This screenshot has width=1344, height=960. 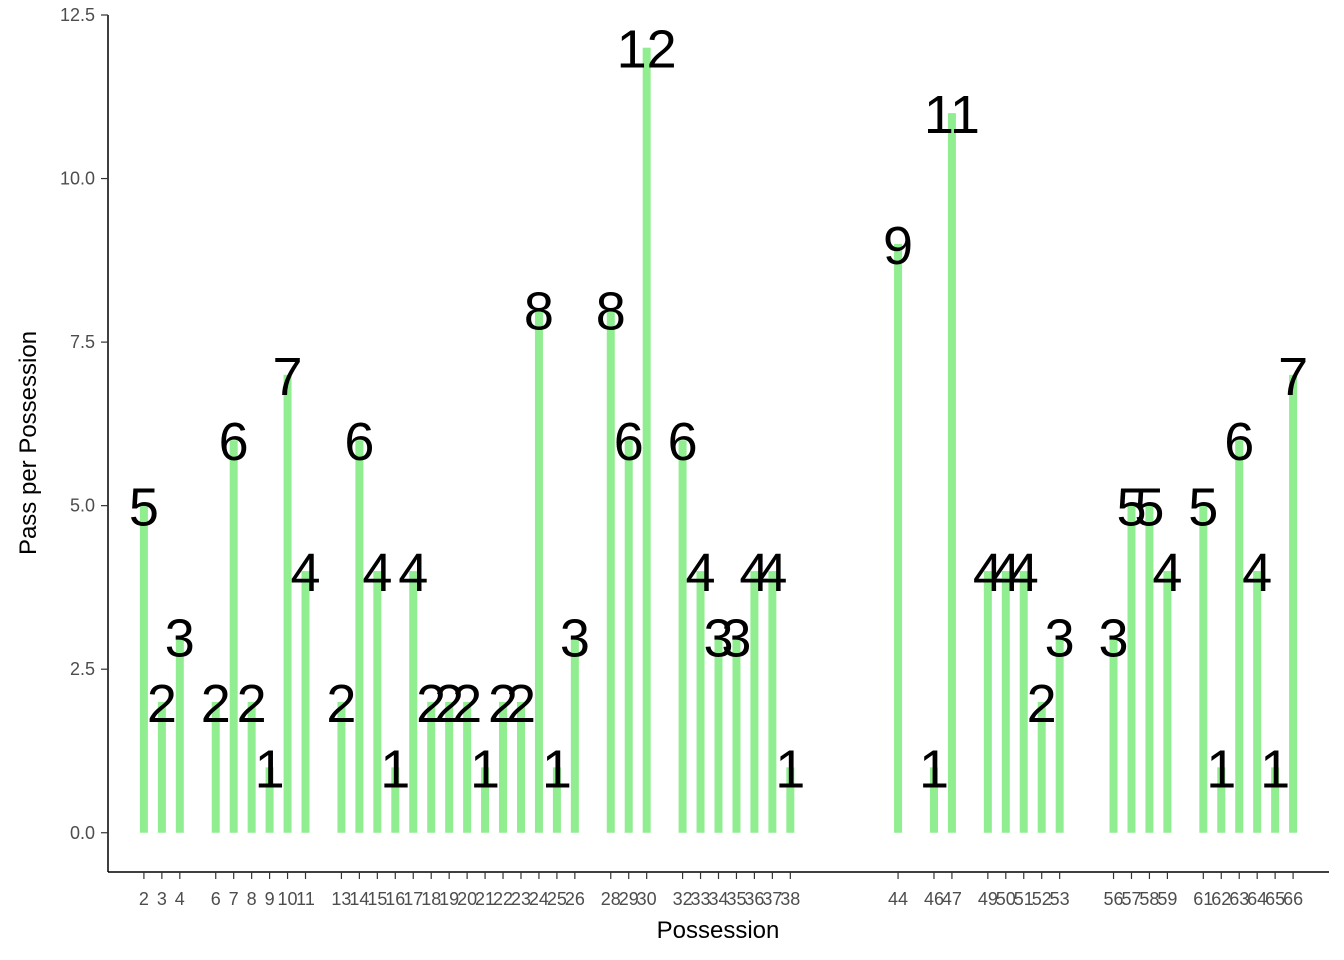 I want to click on y-axis-title: Pass per Possession, so click(x=28, y=443).